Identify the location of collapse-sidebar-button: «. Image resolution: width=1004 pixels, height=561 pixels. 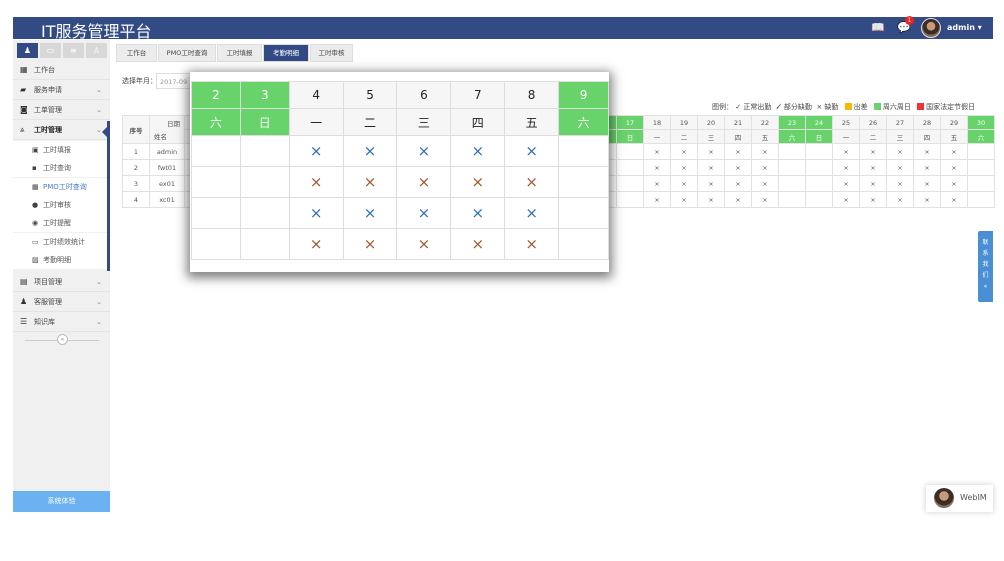
(62, 339).